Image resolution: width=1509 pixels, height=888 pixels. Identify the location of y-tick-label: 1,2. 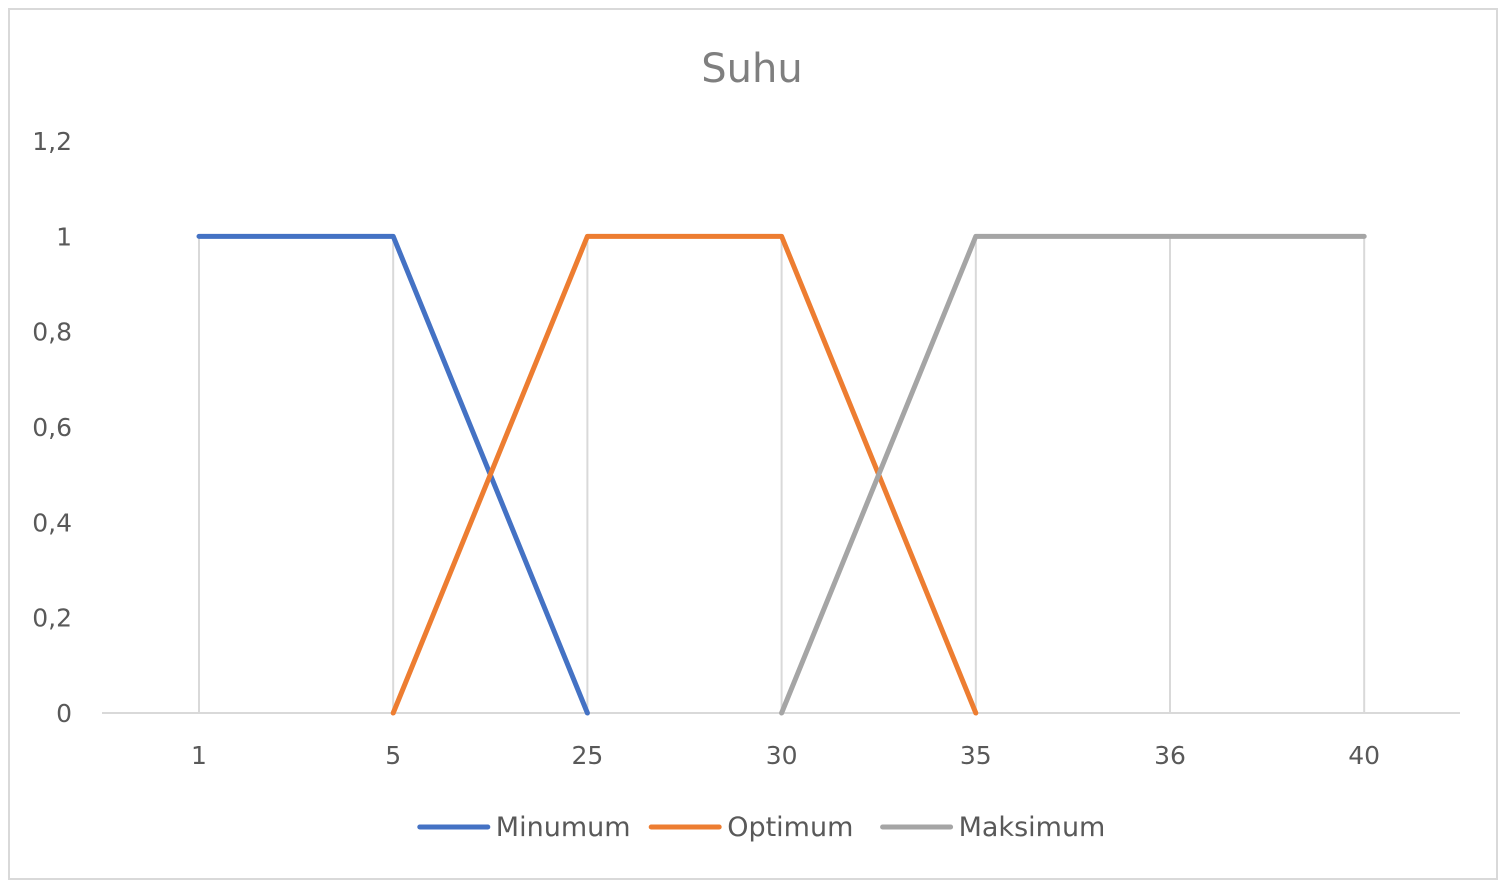
(52, 141).